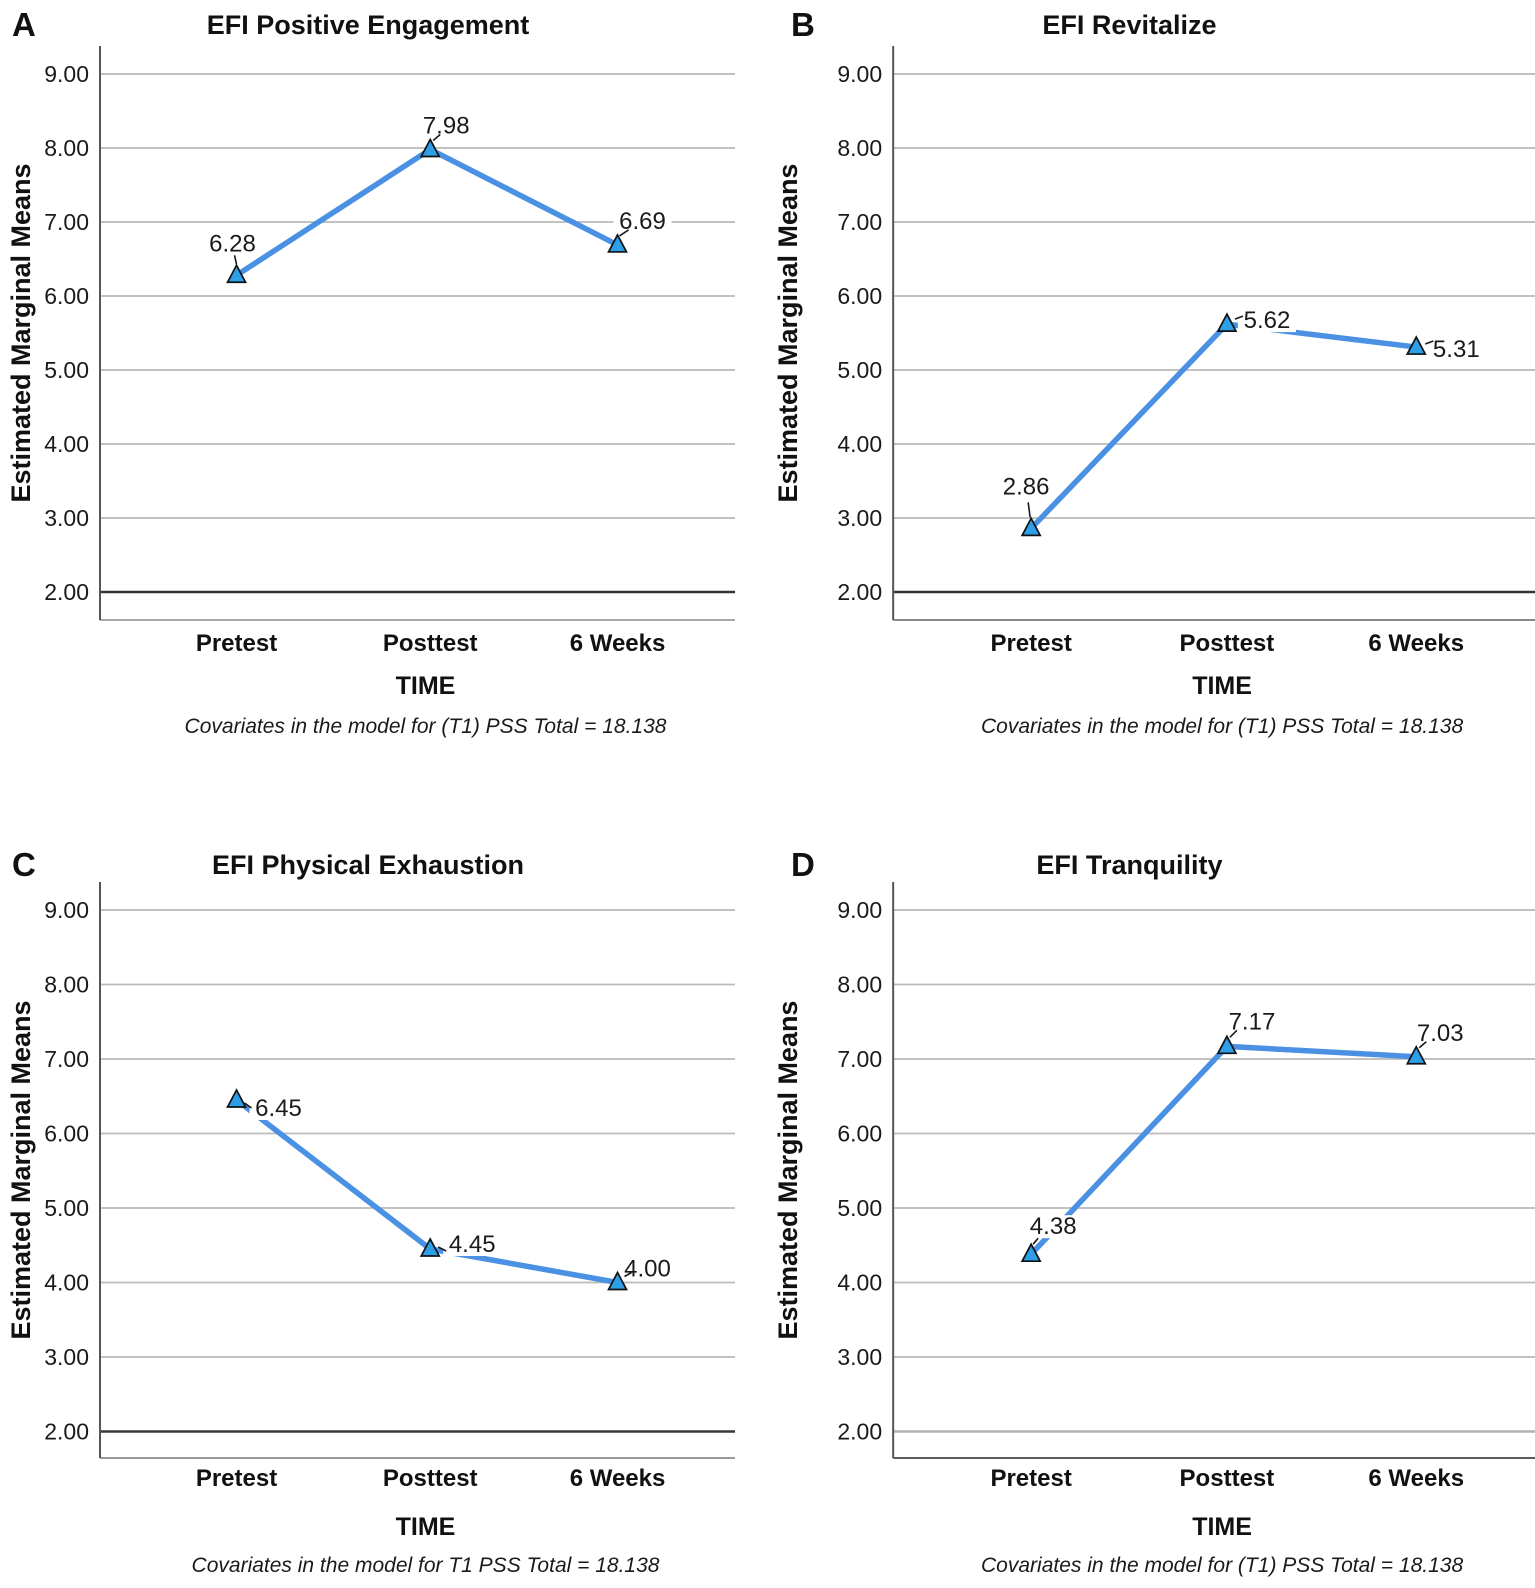 The width and height of the screenshot is (1535, 1588). I want to click on data-point-label: 7.17, so click(1252, 1021).